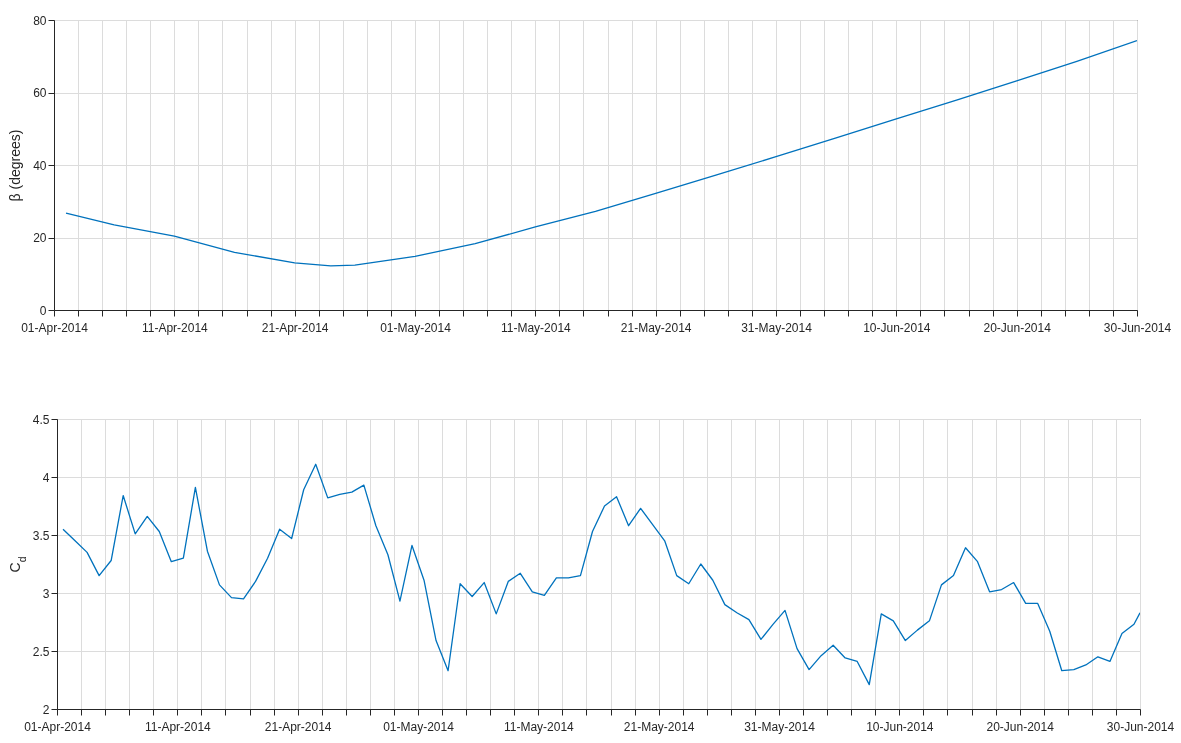 The image size is (1181, 743). Describe the element at coordinates (40, 93) in the screenshot. I see `y-tick-label: 60` at that location.